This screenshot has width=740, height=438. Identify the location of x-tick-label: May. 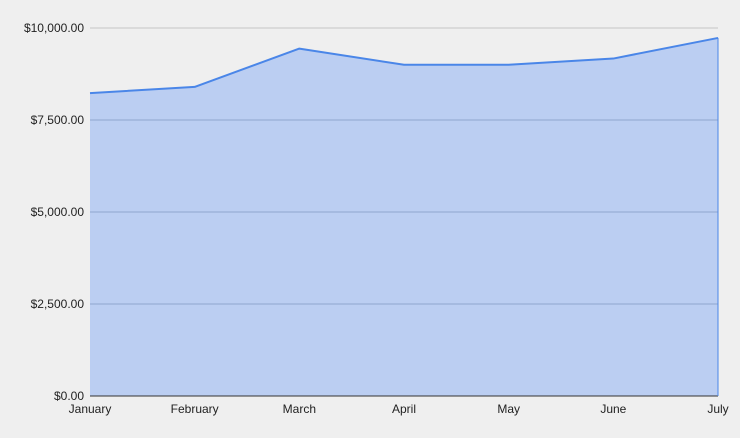
(508, 409).